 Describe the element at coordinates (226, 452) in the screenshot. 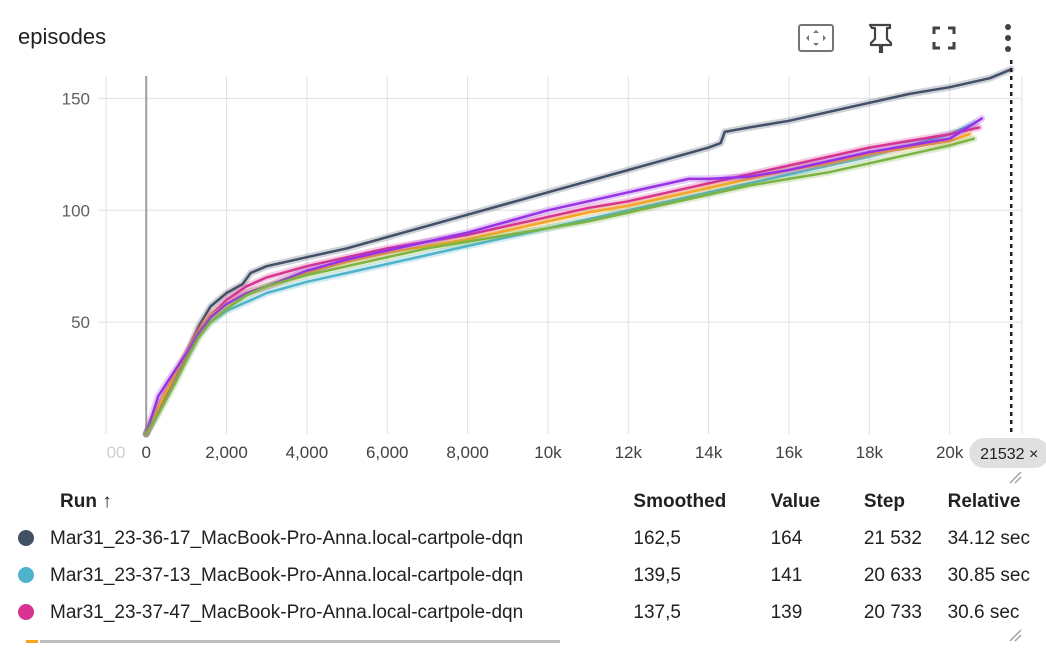

I see `x-tick-label: 2,000` at that location.